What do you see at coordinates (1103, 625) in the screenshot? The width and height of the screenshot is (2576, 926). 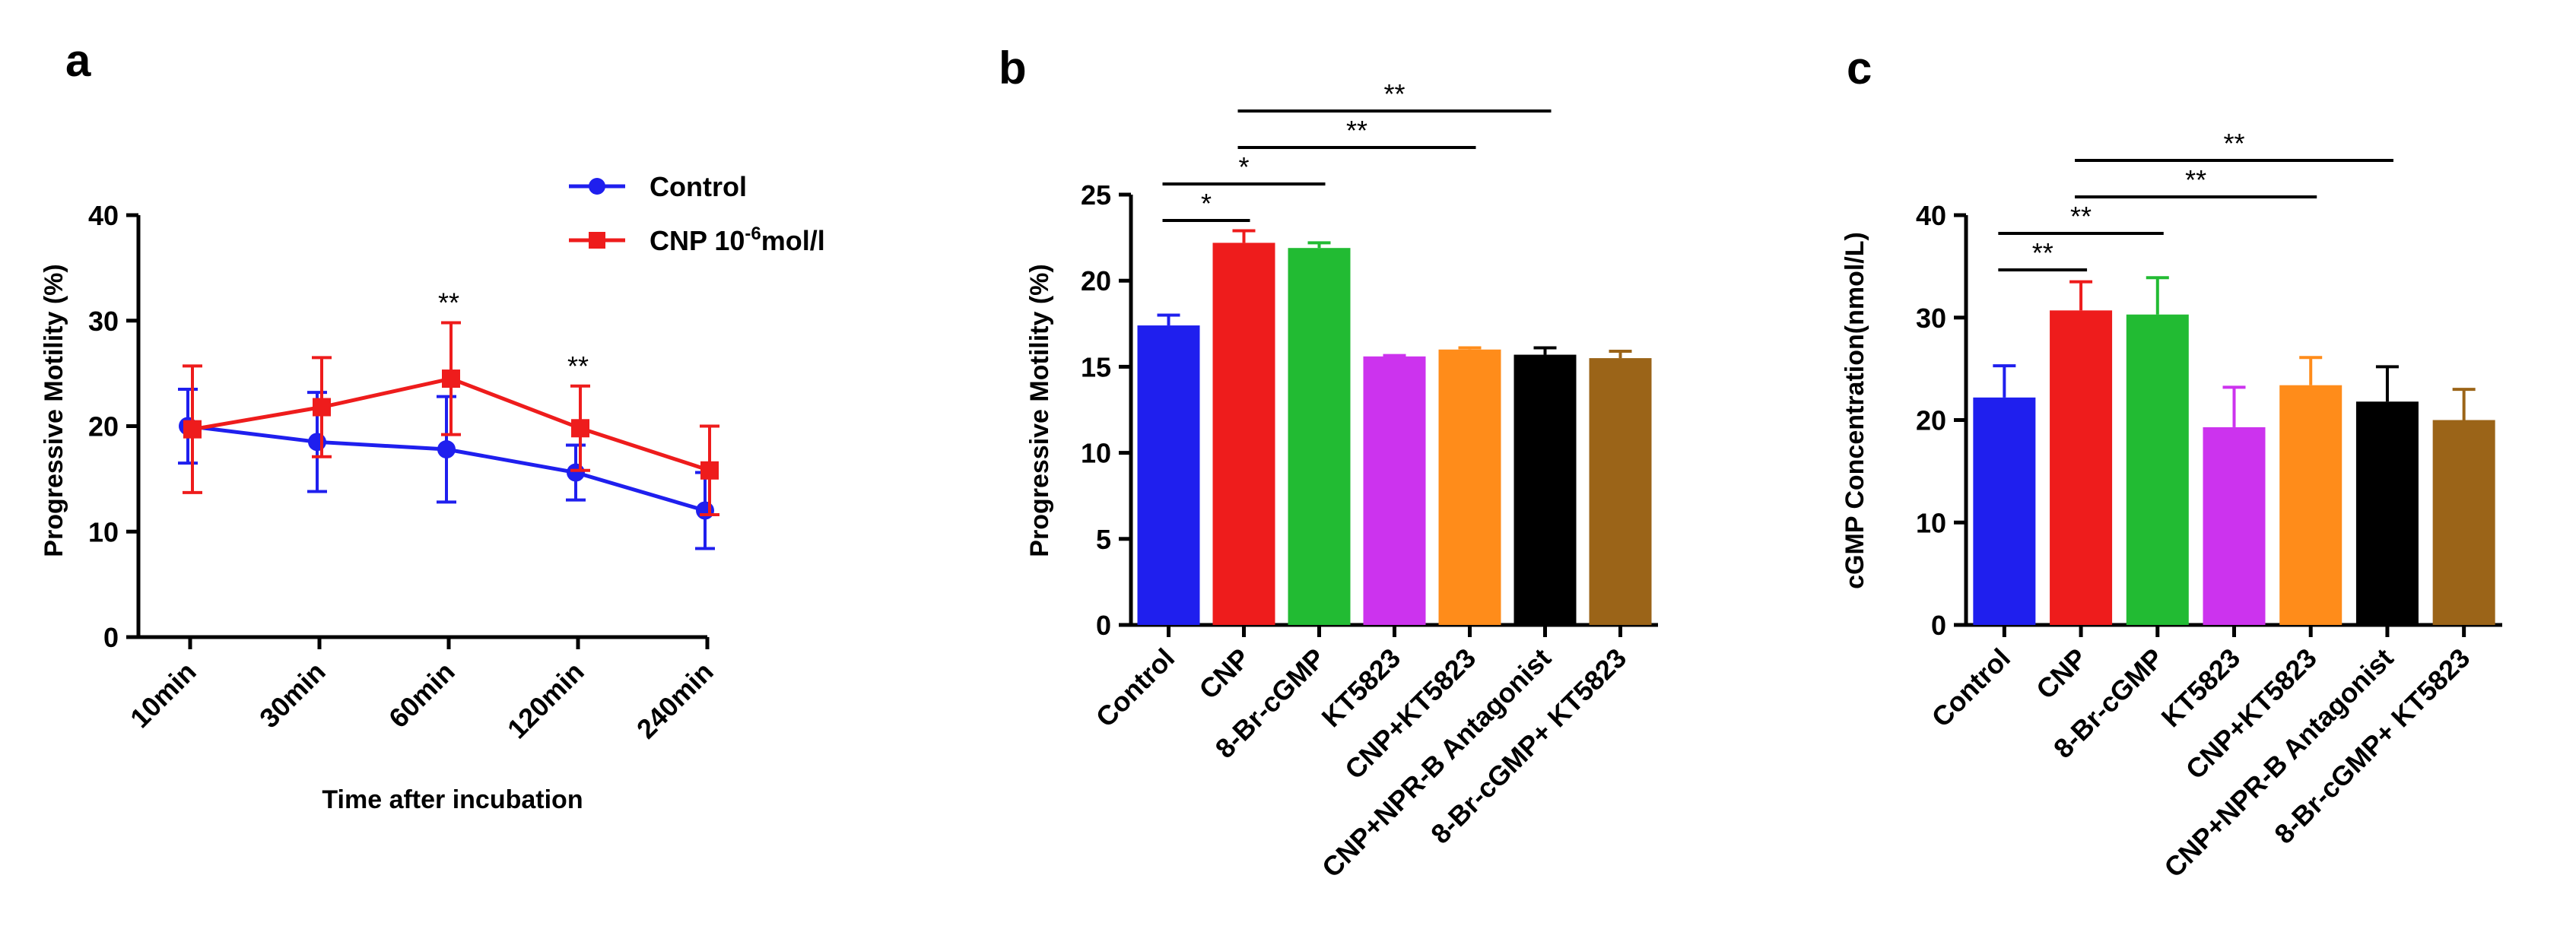 I see `panel-b-y-tick-label: 0` at bounding box center [1103, 625].